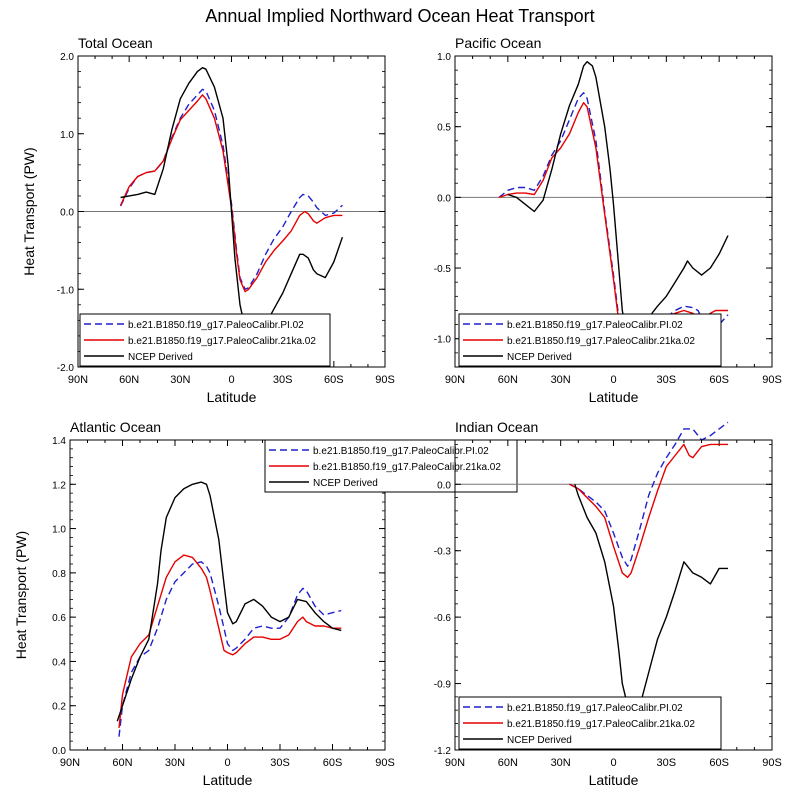 This screenshot has width=800, height=800. Describe the element at coordinates (443, 751) in the screenshot. I see `y-tick-label: -1.2` at that location.